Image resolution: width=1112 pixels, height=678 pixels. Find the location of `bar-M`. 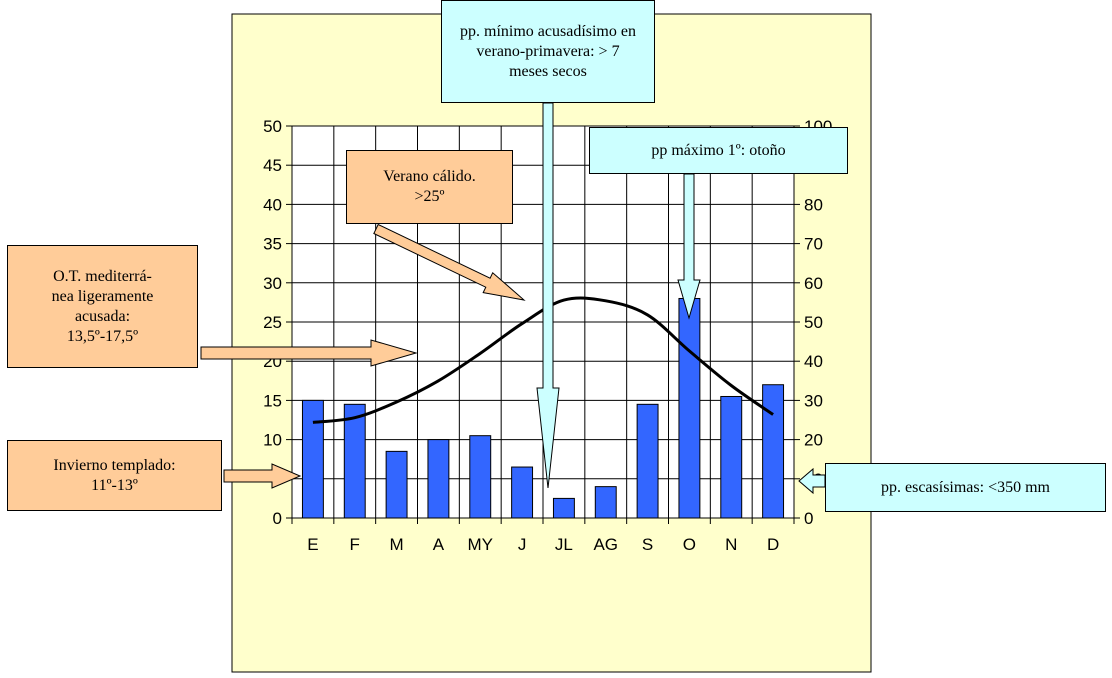

bar-M is located at coordinates (396, 484).